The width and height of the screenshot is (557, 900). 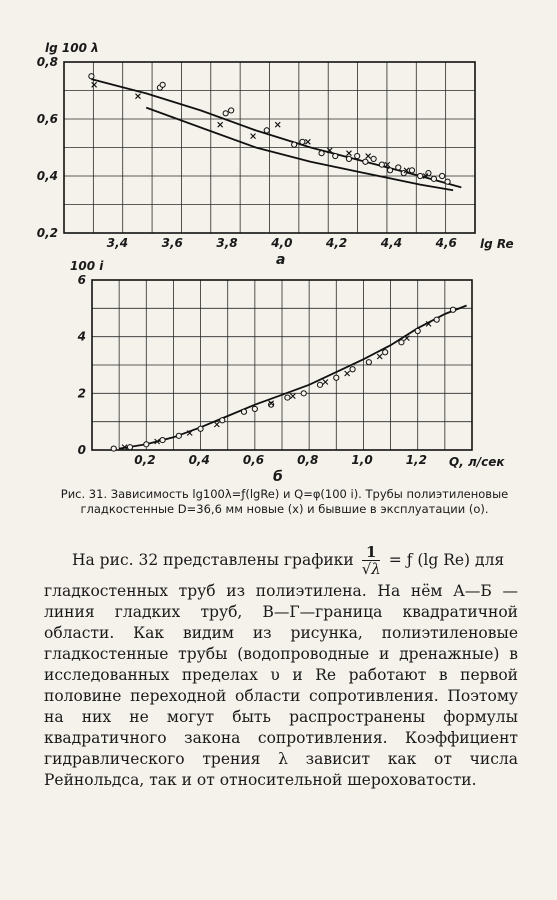 I want to click on y-axis-label-b: 100 i, so click(x=87, y=266).